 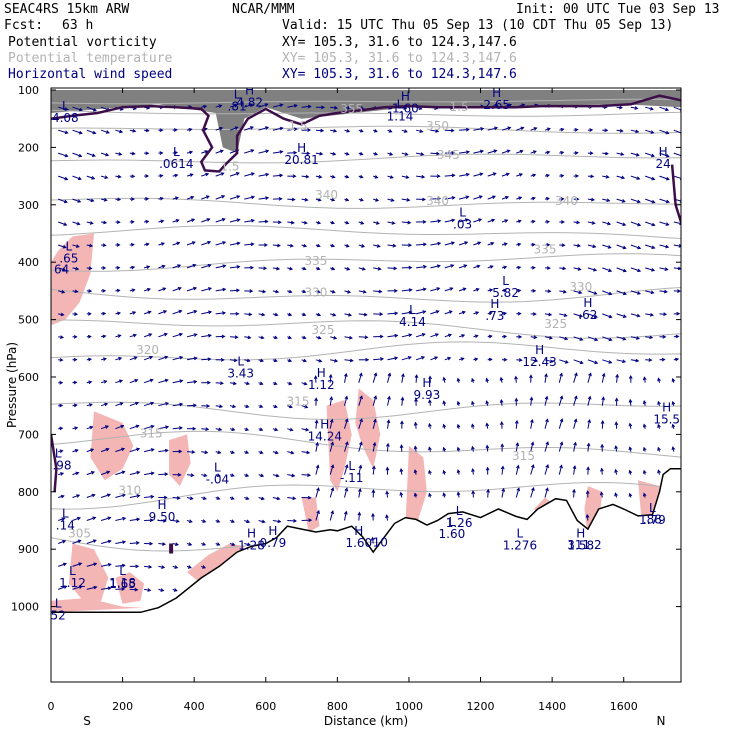 What do you see at coordinates (587, 315) in the screenshot?
I see `extremum-value: .62` at bounding box center [587, 315].